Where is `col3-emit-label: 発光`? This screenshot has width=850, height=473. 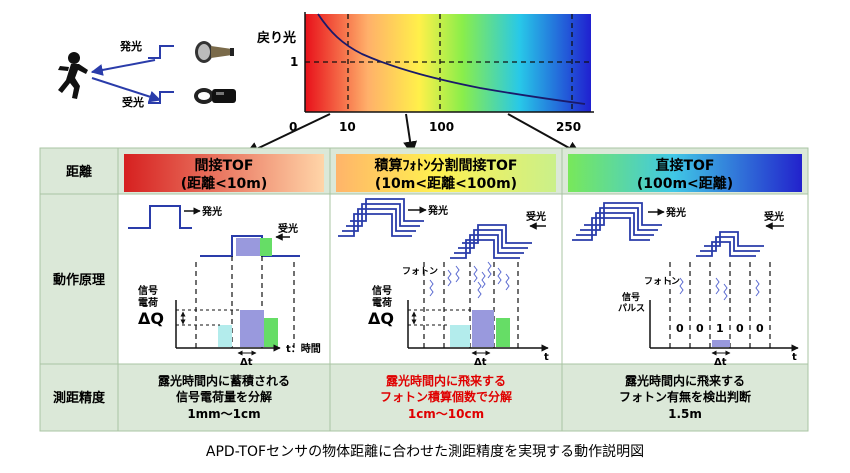 col3-emit-label: 発光 is located at coordinates (675, 212).